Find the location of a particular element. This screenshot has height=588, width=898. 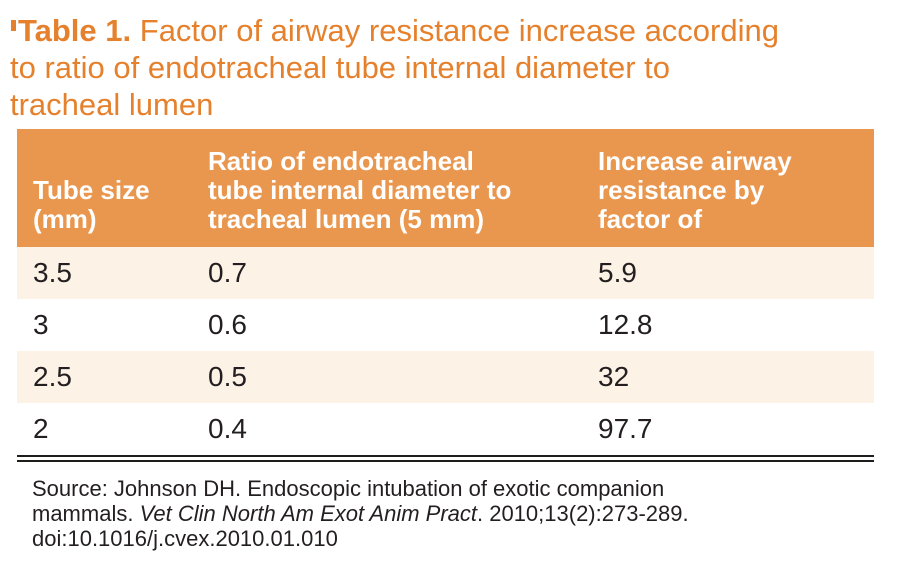

table-title-label: Table 1. is located at coordinates (75, 30).